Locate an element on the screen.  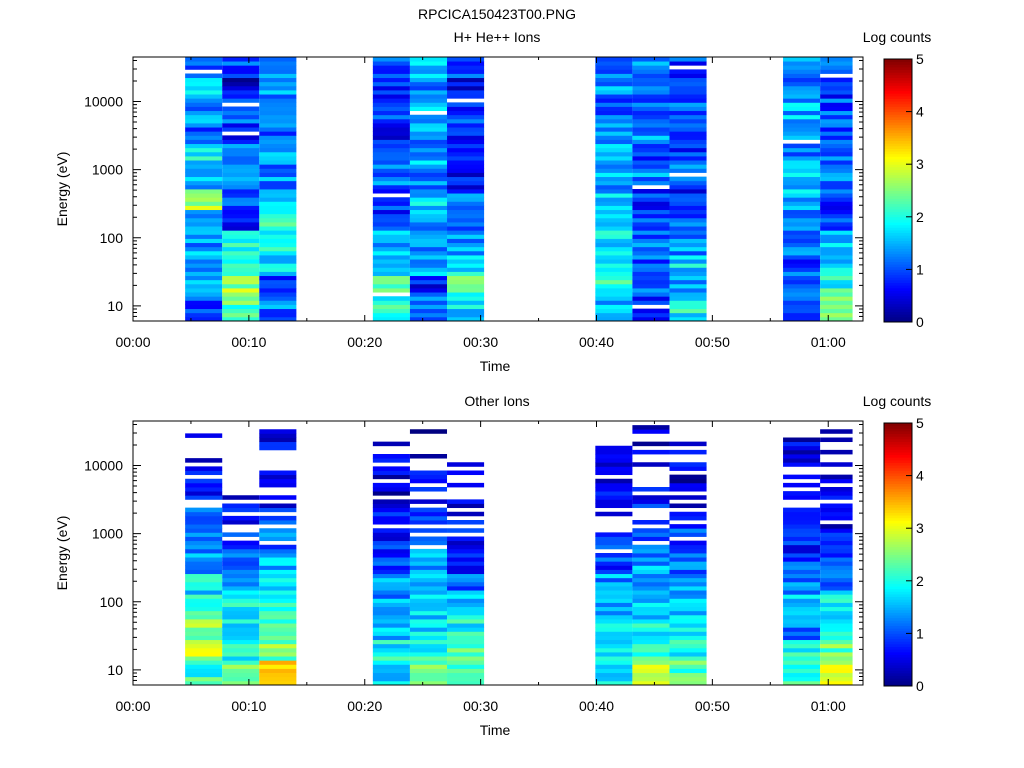
figure-title: RPCICA150423T00.PNG is located at coordinates (497, 14).